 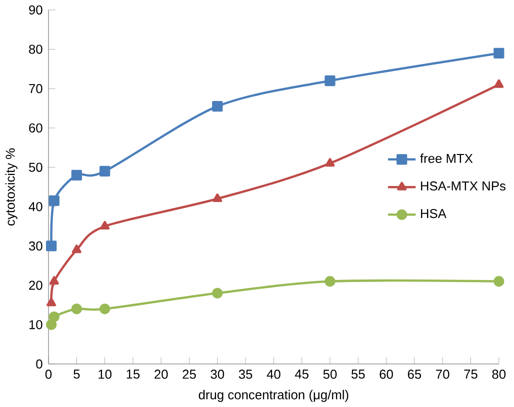 I want to click on y-tick-label: 20, so click(x=35, y=285).